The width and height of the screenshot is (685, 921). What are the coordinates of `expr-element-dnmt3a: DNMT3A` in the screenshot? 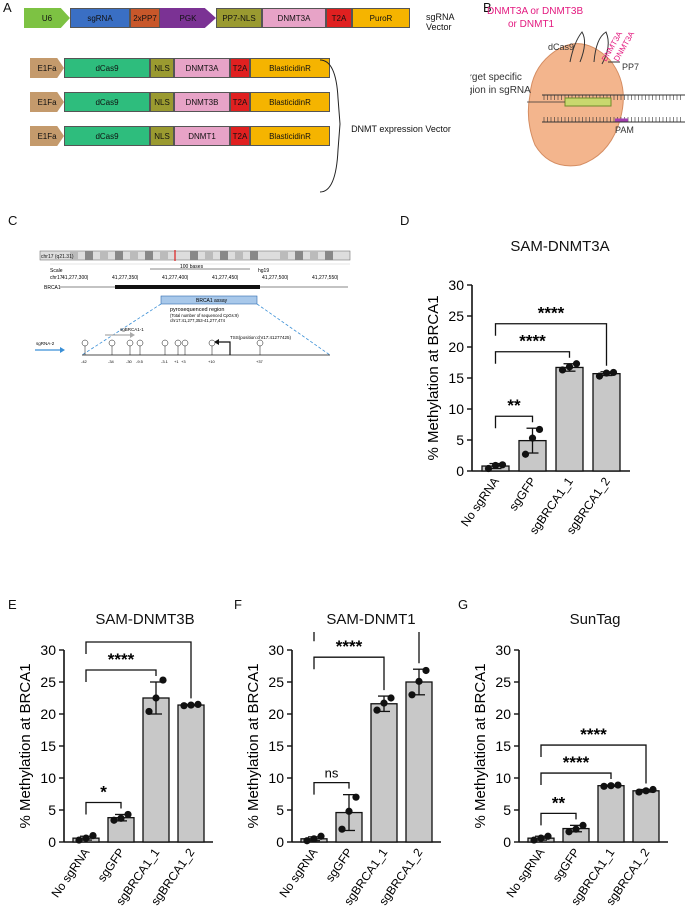 It's located at (202, 68).